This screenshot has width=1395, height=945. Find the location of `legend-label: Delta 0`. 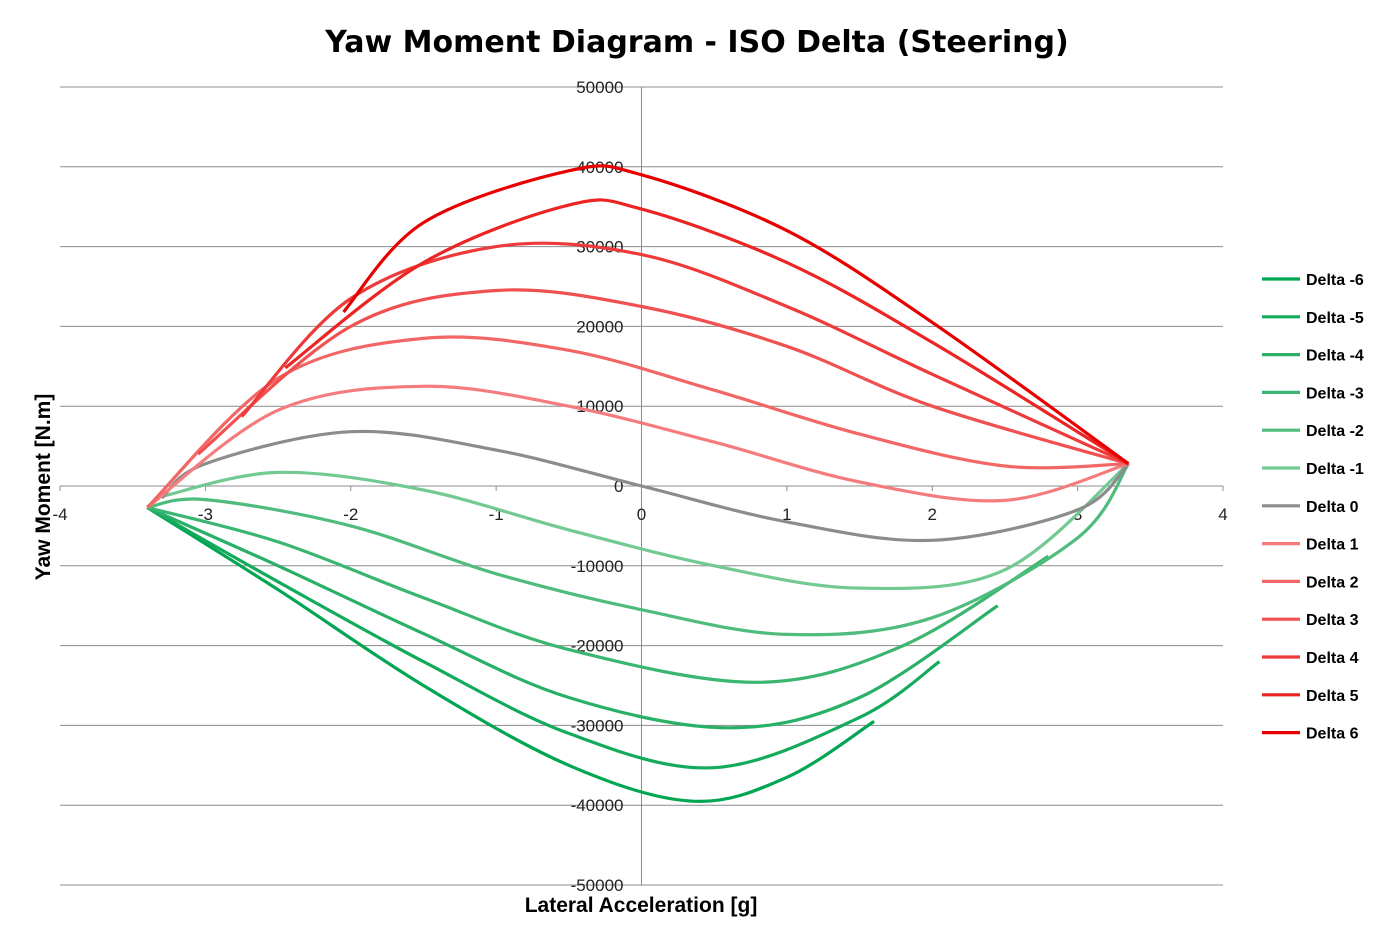

legend-label: Delta 0 is located at coordinates (1332, 507).